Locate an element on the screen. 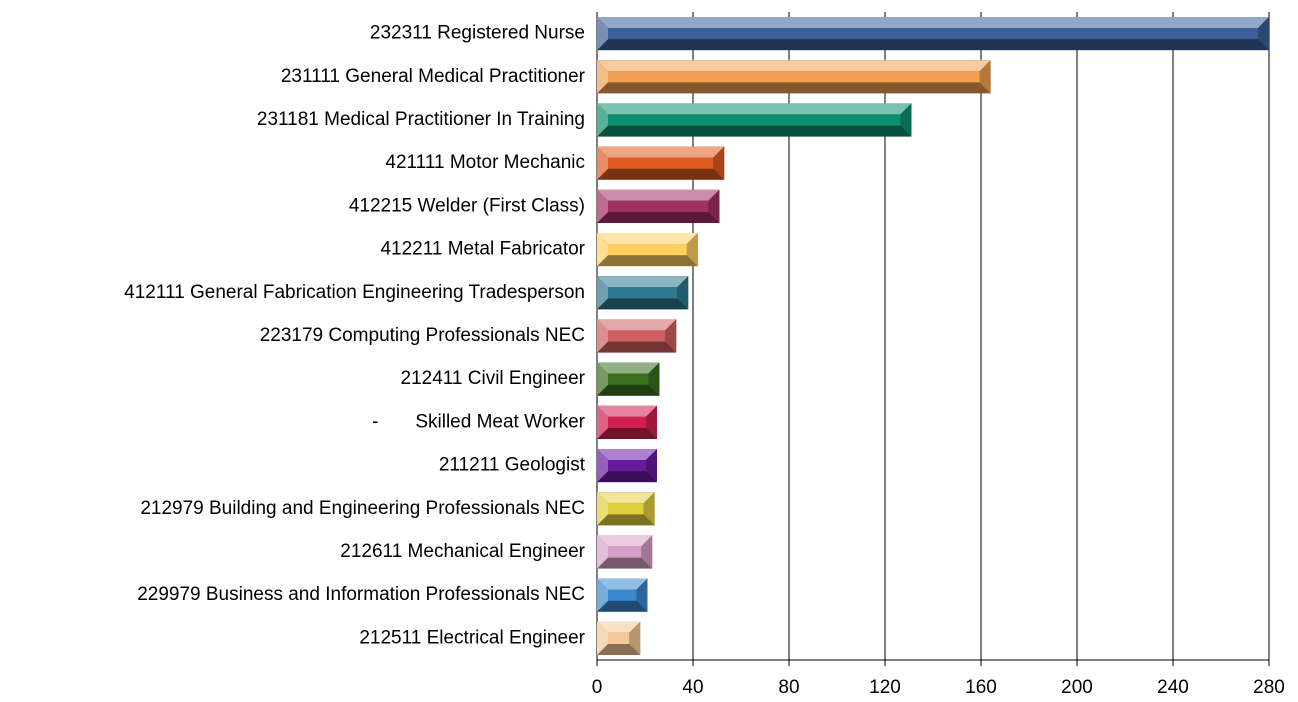 This screenshot has width=1298, height=702. y-tick-label: 212511 Electrical Engineer is located at coordinates (472, 637).